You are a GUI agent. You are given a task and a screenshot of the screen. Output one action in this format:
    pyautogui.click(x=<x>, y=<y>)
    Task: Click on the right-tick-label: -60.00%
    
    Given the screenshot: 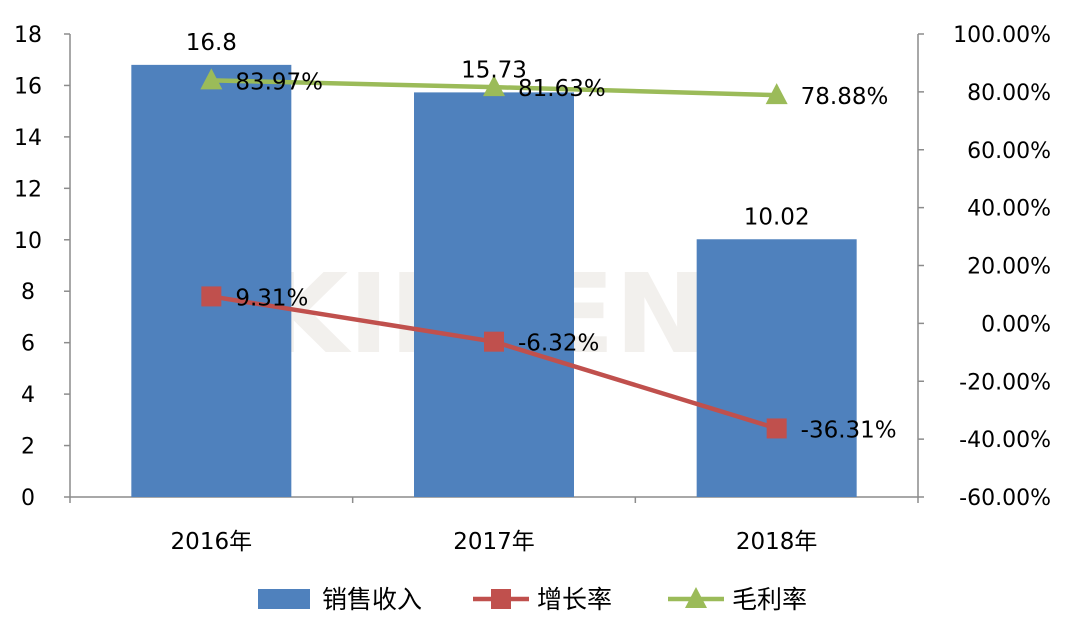 What is the action you would take?
    pyautogui.click(x=1005, y=498)
    